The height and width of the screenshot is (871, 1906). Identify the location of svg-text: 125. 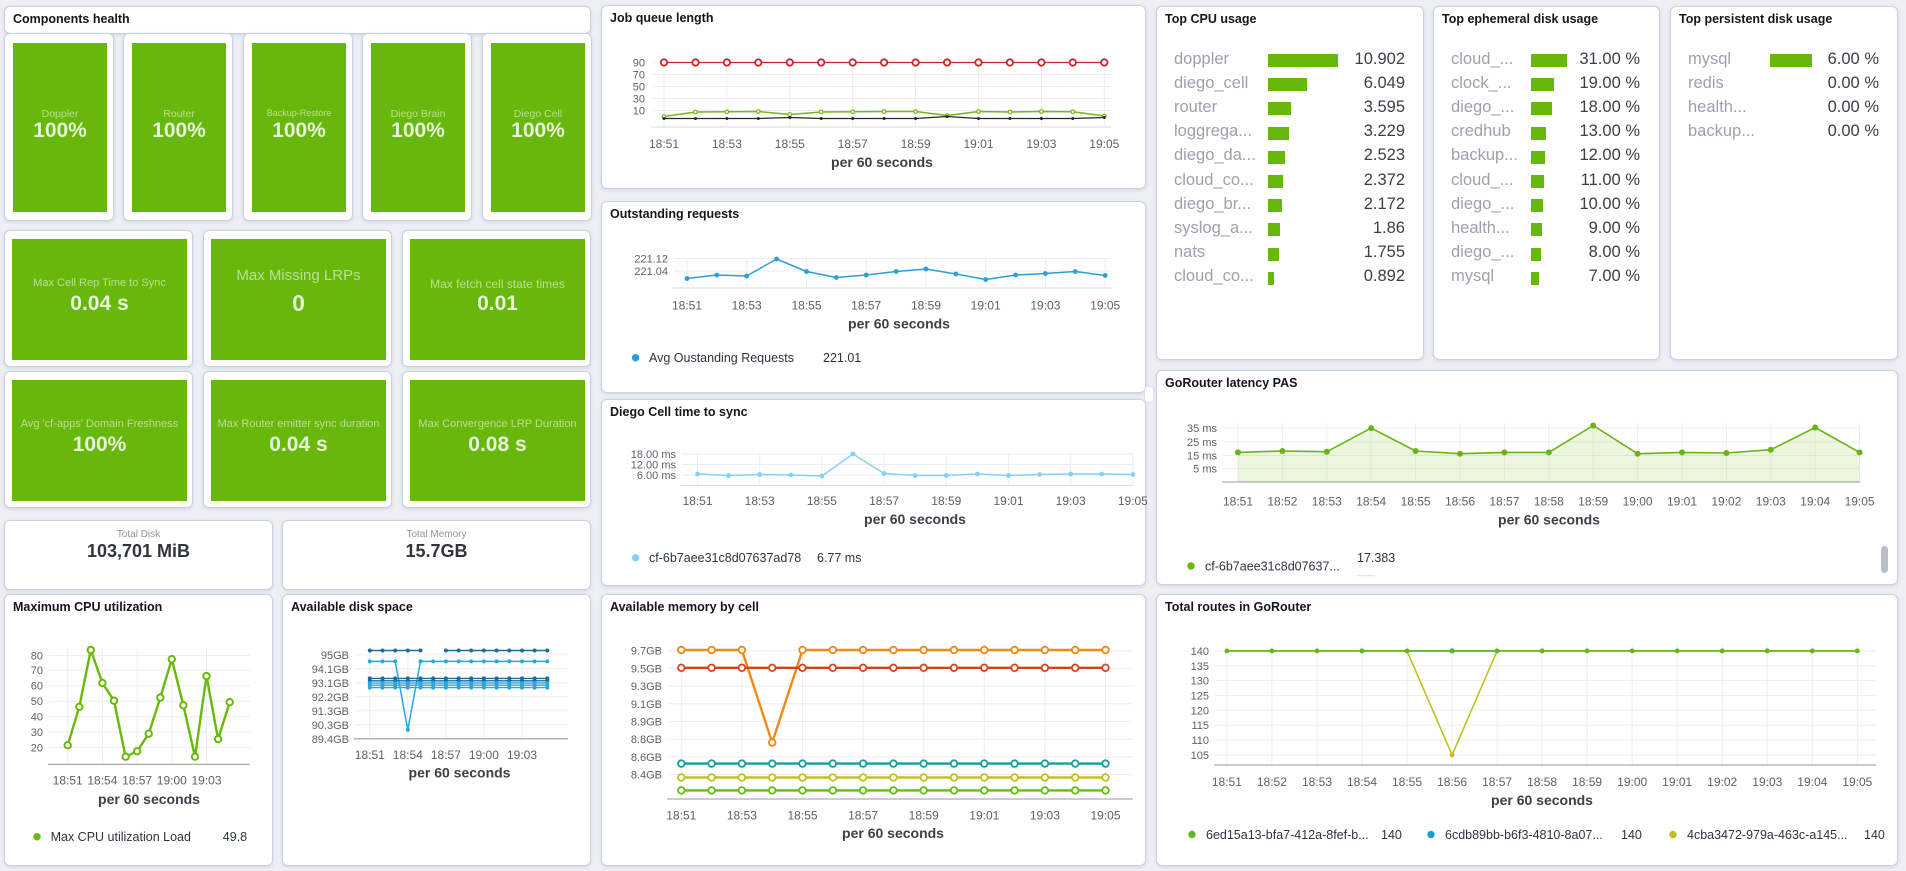
(1200, 697).